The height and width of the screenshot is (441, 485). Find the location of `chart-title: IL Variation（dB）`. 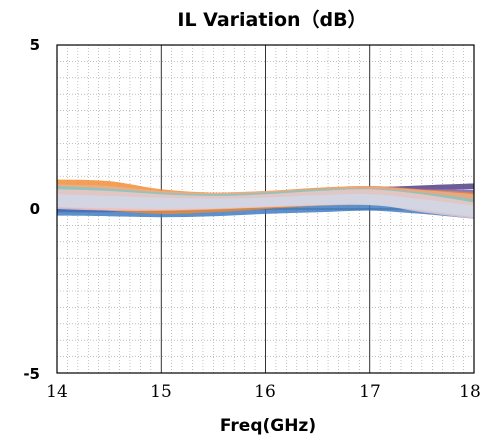

chart-title: IL Variation（dB） is located at coordinates (271, 19).